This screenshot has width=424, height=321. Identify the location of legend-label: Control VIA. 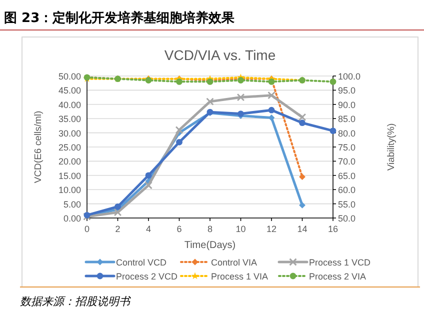
(234, 263).